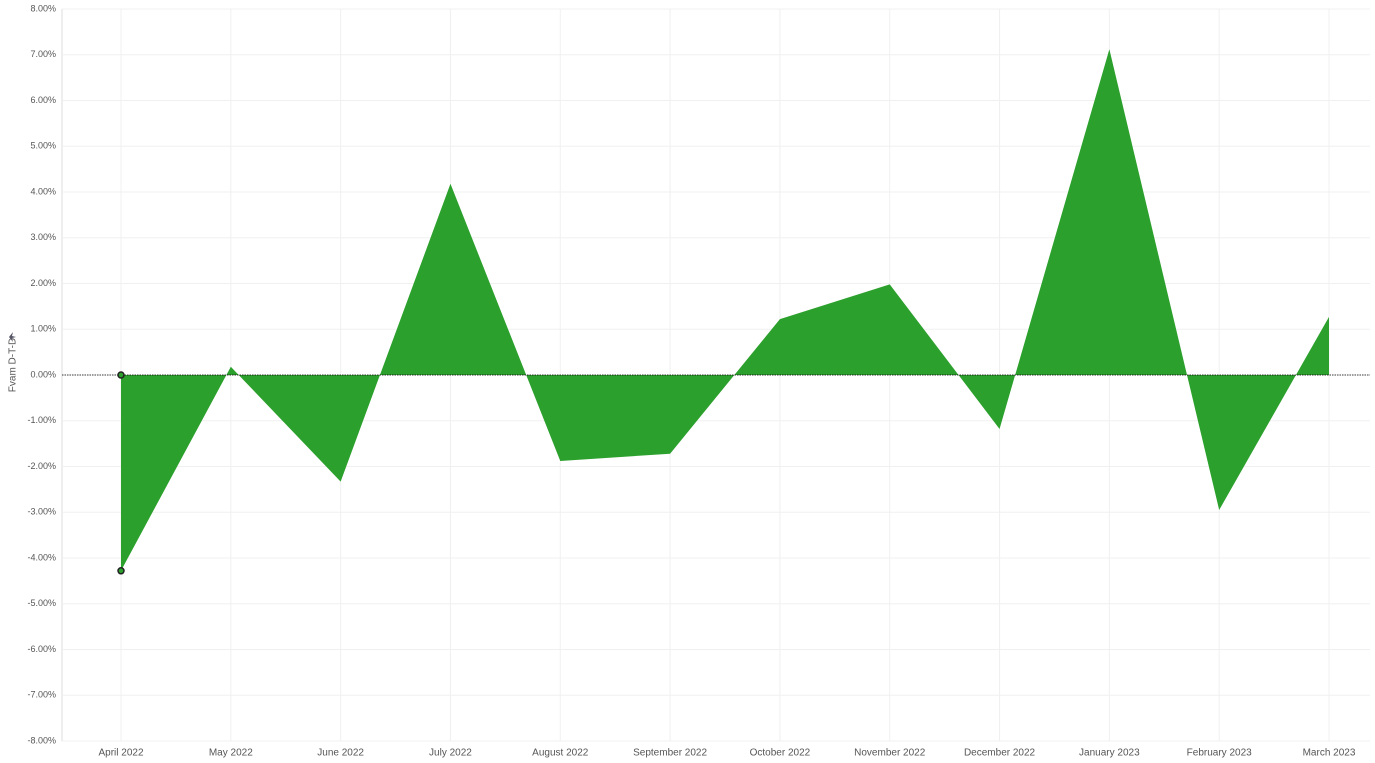  I want to click on y-tick-label: -4.00%, so click(41, 557).